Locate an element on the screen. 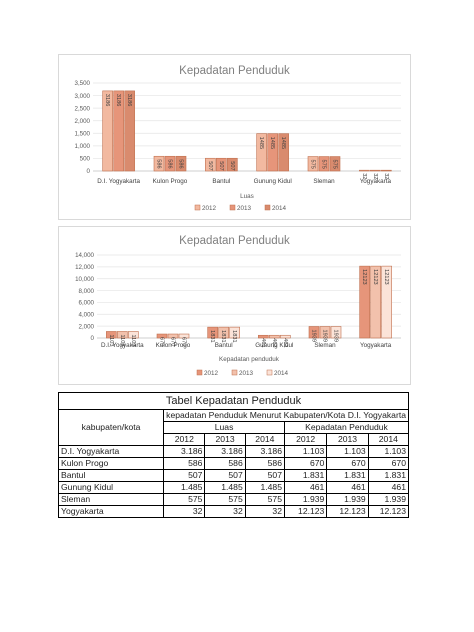 The width and height of the screenshot is (474, 632). x-tick-label: Gunung Kidul is located at coordinates (273, 181).